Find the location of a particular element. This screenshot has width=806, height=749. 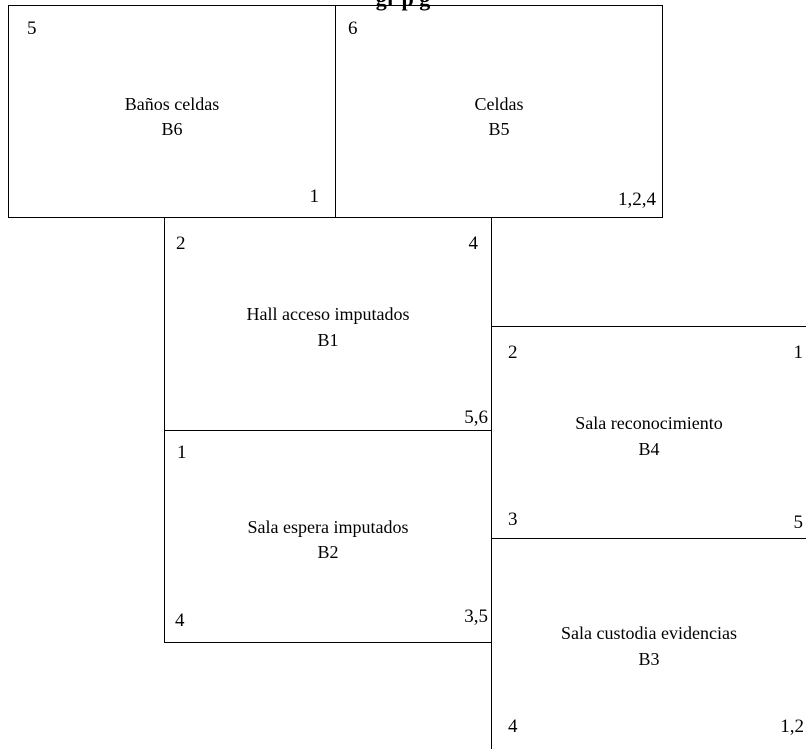

room-b3: Sala custodia evidencias B3 4 1,2 is located at coordinates (648, 643).